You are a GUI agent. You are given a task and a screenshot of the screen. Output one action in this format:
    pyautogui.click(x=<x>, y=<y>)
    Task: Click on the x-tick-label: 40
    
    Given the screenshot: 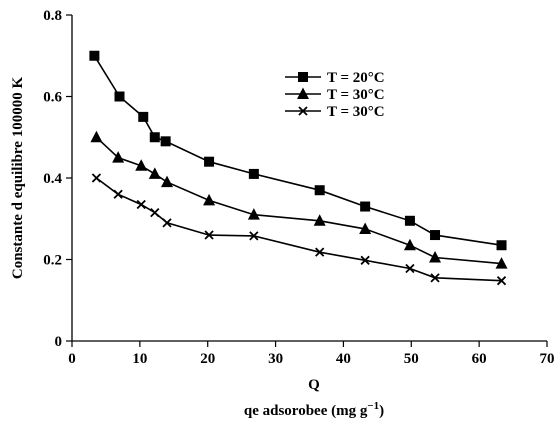 What is the action you would take?
    pyautogui.click(x=343, y=359)
    